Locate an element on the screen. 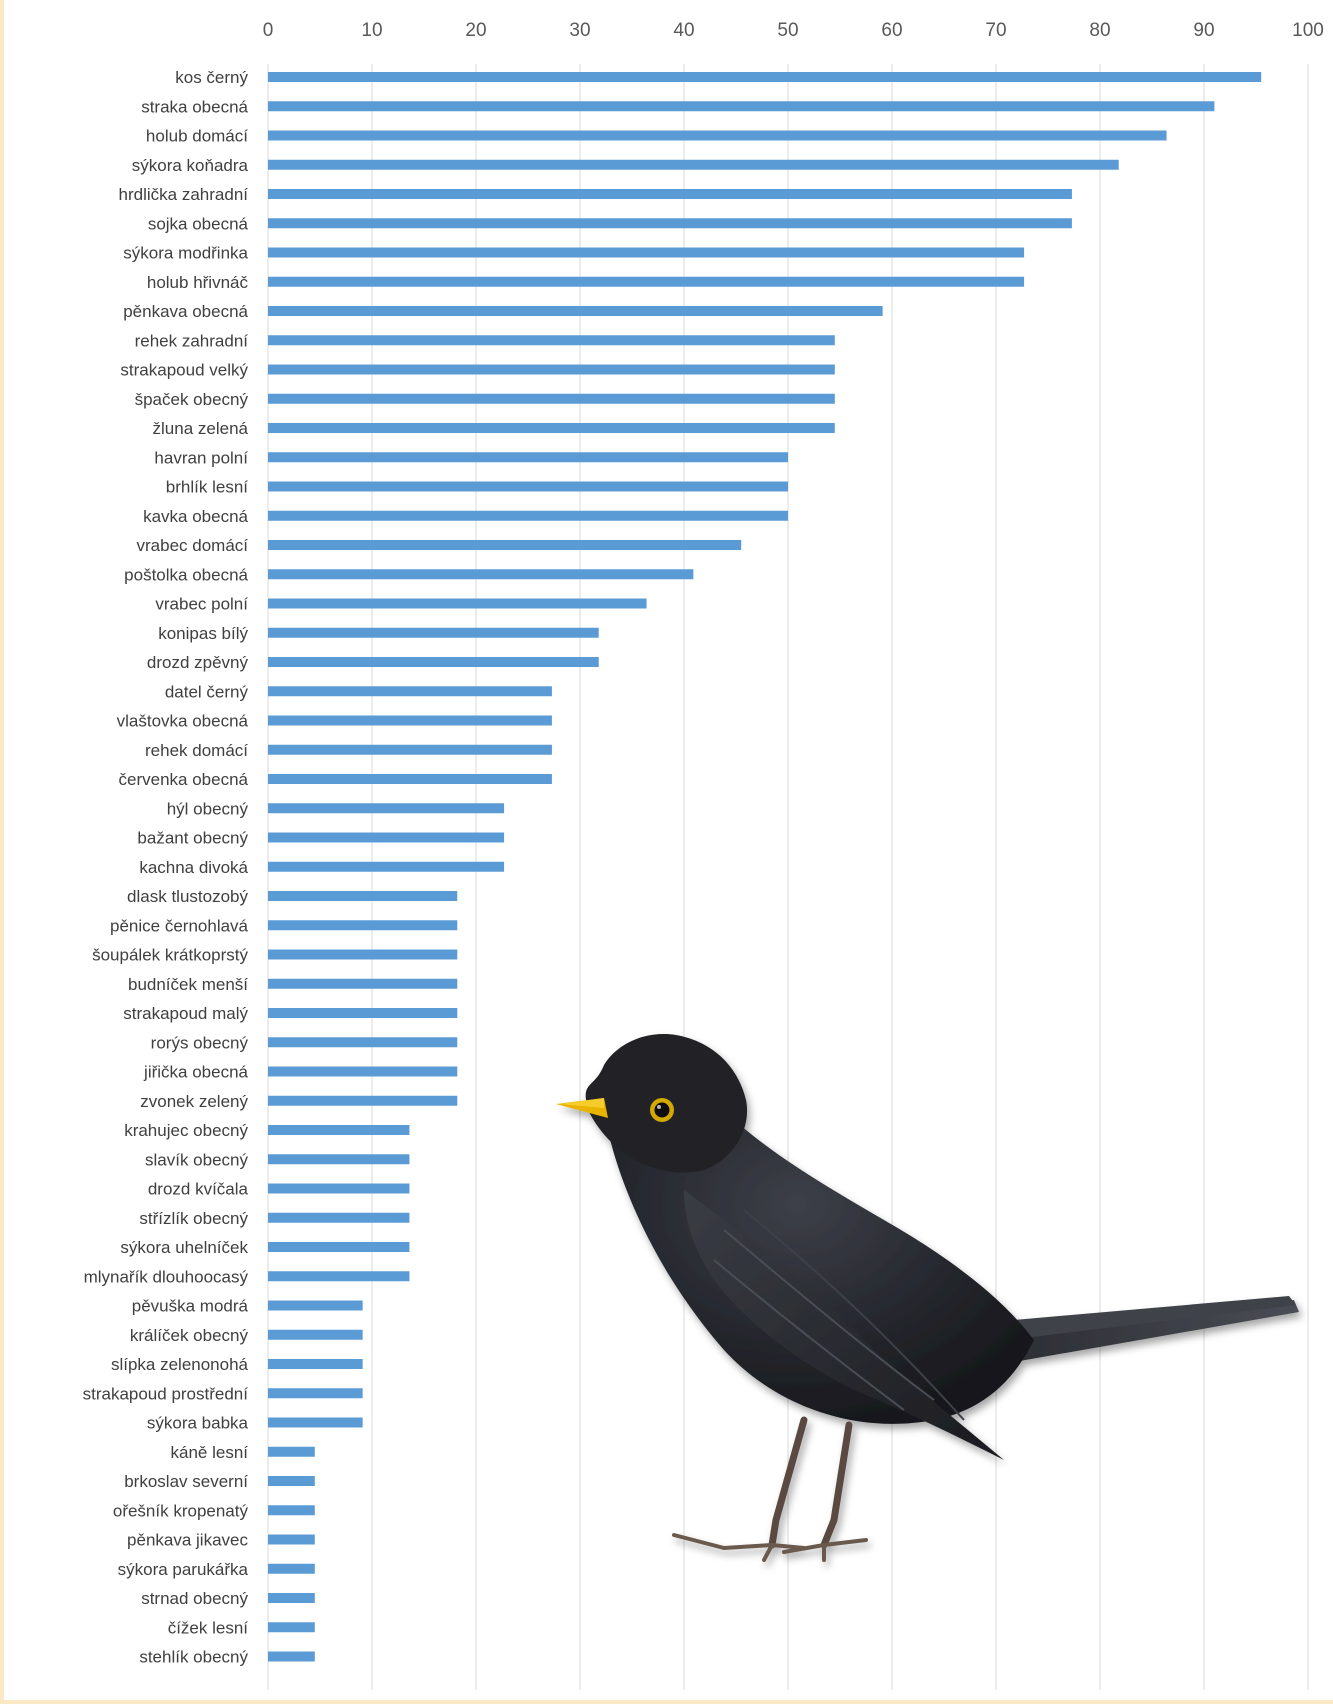  category-label: kachna divoká is located at coordinates (193, 867).